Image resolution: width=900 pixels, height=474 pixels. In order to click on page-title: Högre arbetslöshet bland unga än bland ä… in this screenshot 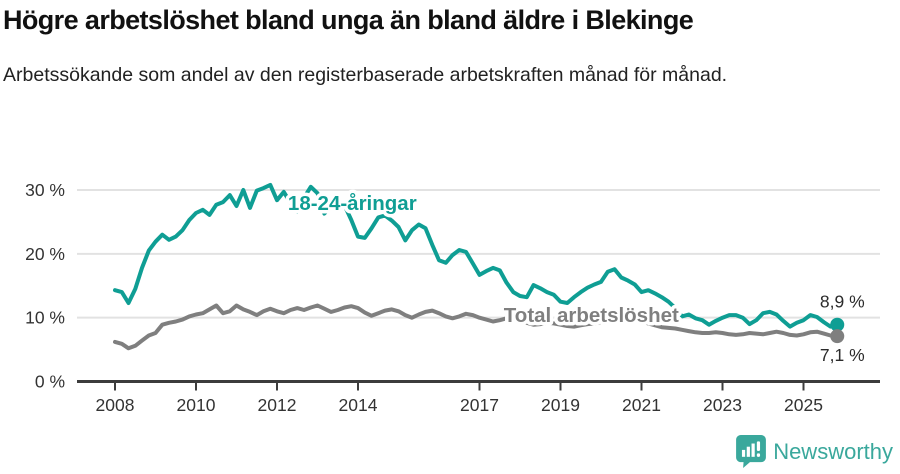, I will do `click(348, 20)`.